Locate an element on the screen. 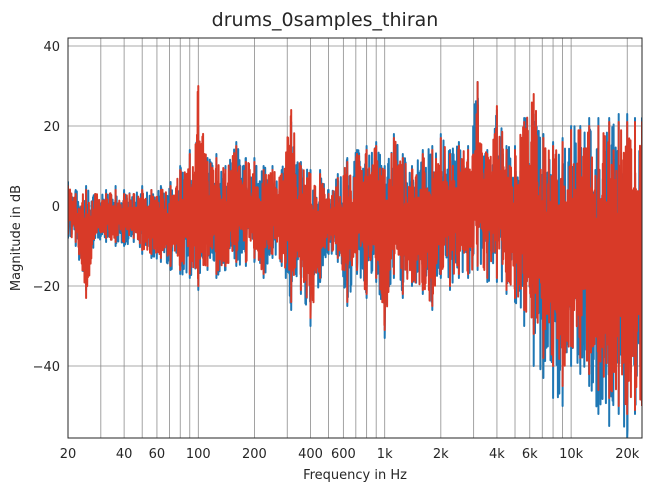 This screenshot has height=495, width=651. y-axis-label: Magnitude in dB is located at coordinates (16, 238).